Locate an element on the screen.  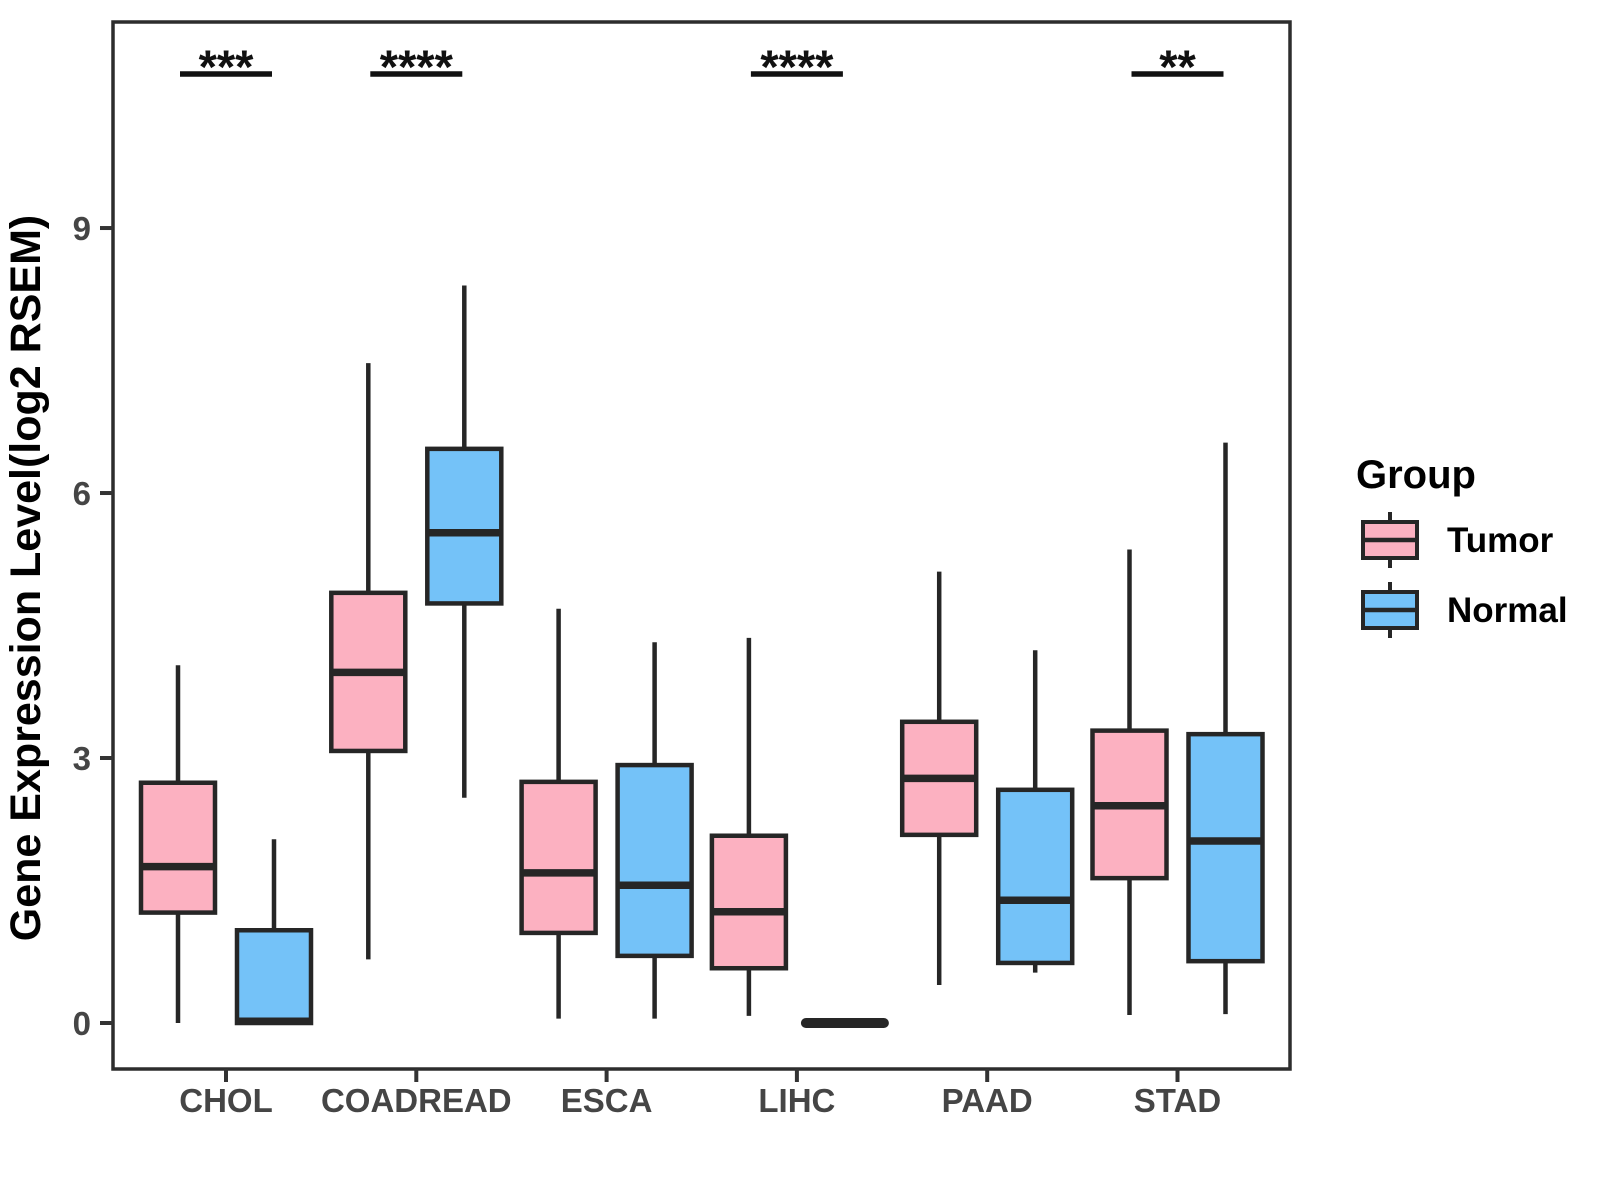
x-tick-label: PAAD is located at coordinates (987, 1100).